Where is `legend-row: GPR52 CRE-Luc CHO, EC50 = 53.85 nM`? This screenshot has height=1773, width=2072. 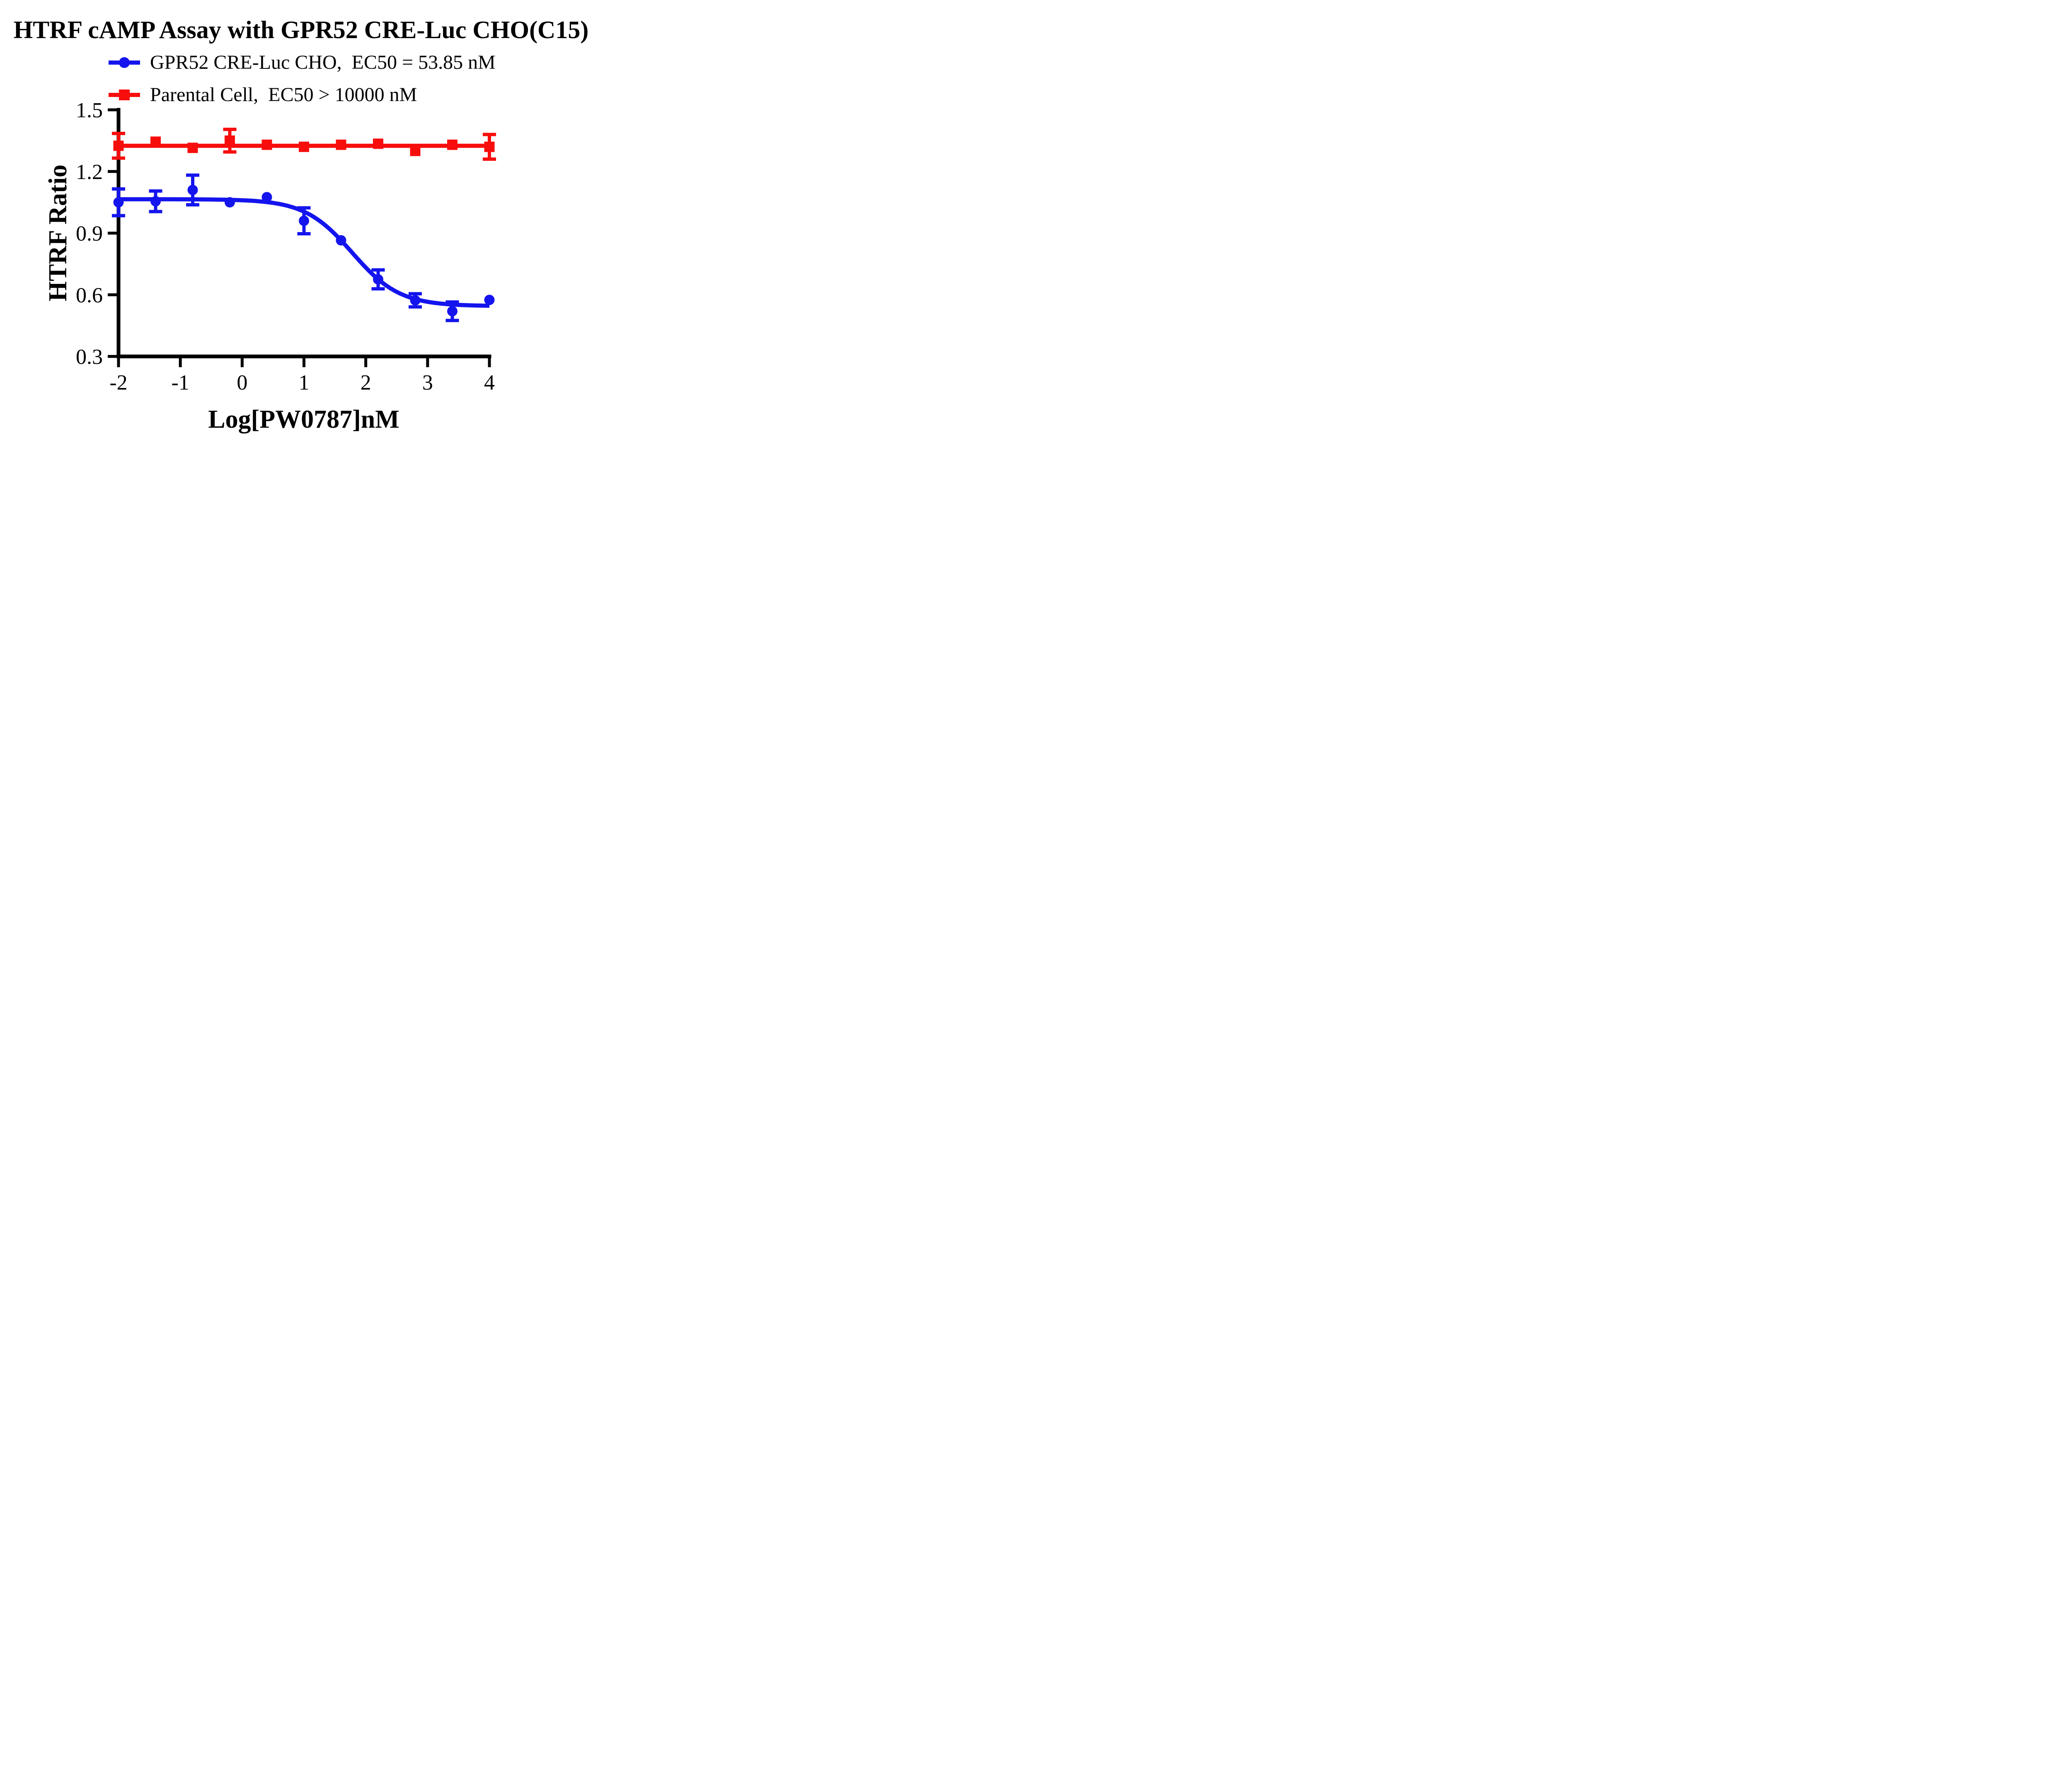 legend-row: GPR52 CRE-Luc CHO, EC50 = 53.85 nM is located at coordinates (302, 63).